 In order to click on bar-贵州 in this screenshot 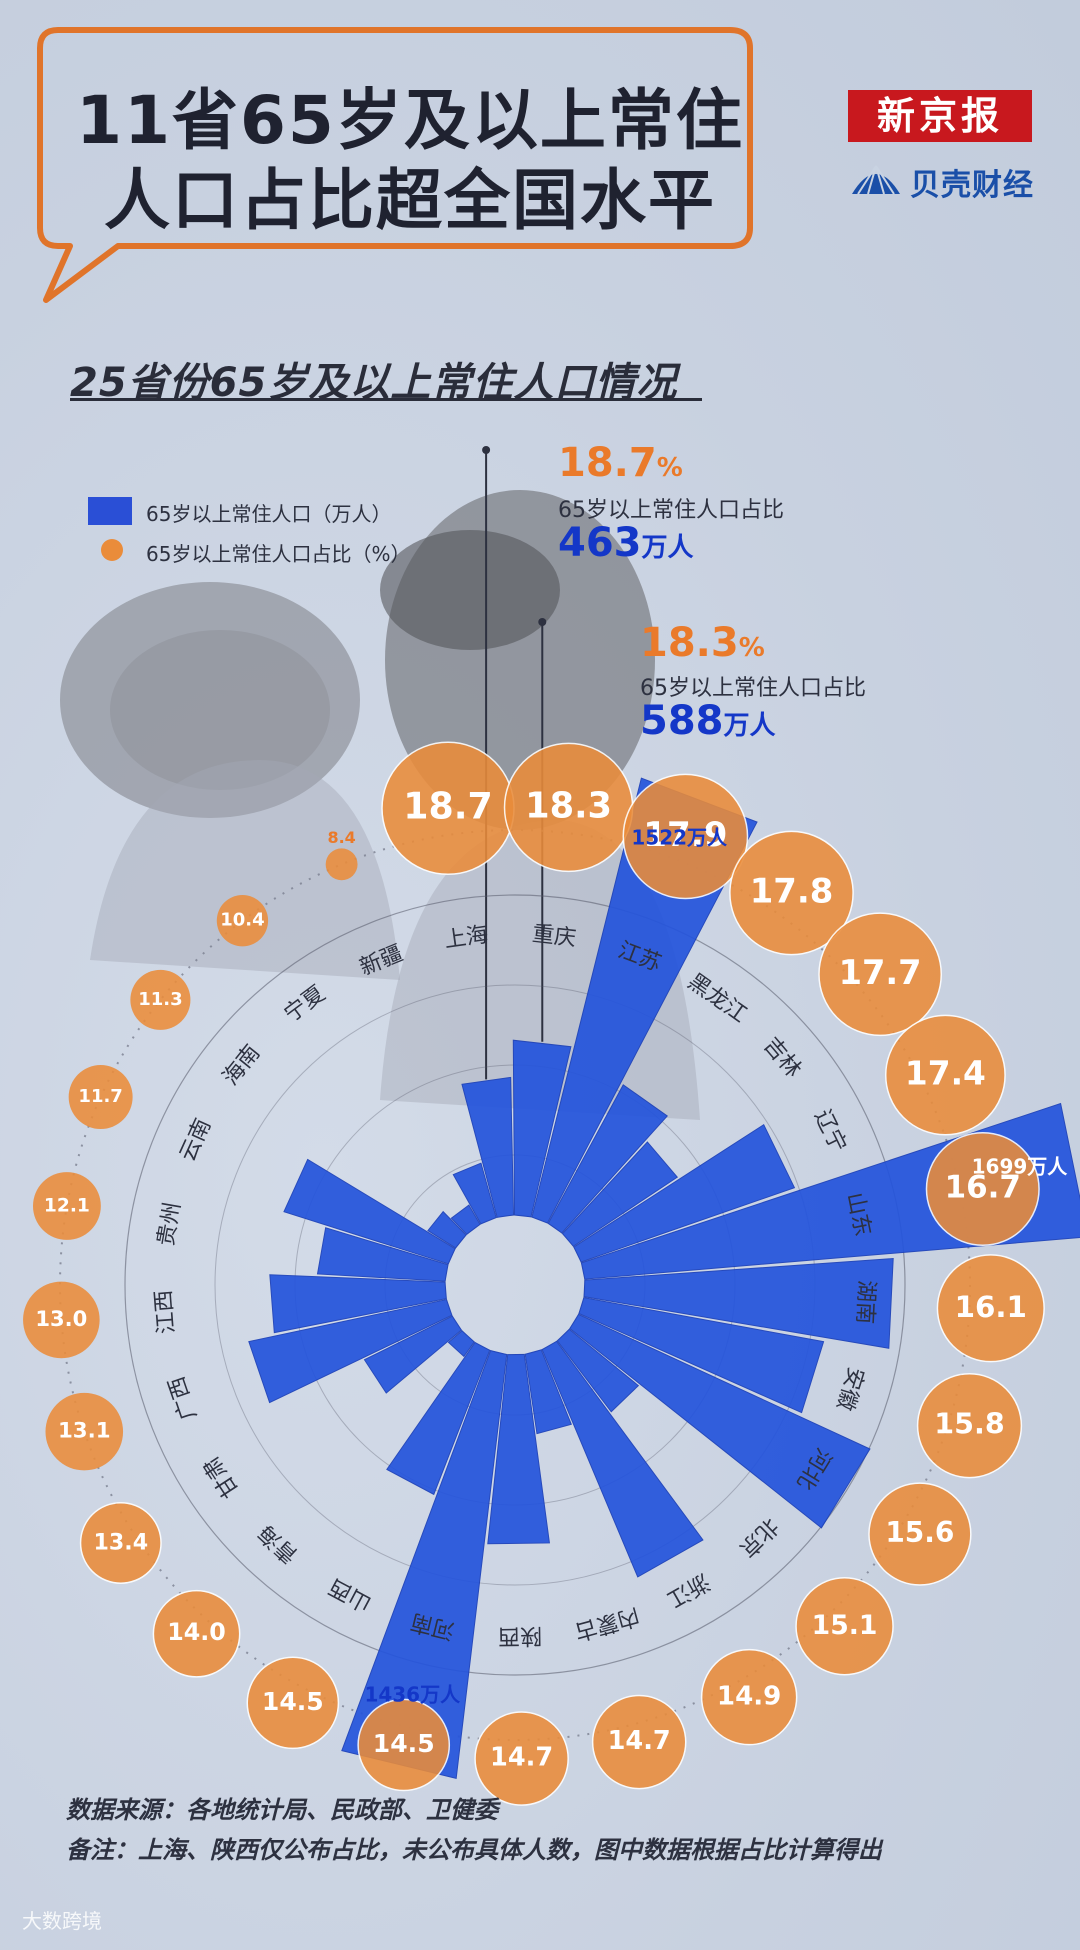, I will do `click(382, 1254)`.